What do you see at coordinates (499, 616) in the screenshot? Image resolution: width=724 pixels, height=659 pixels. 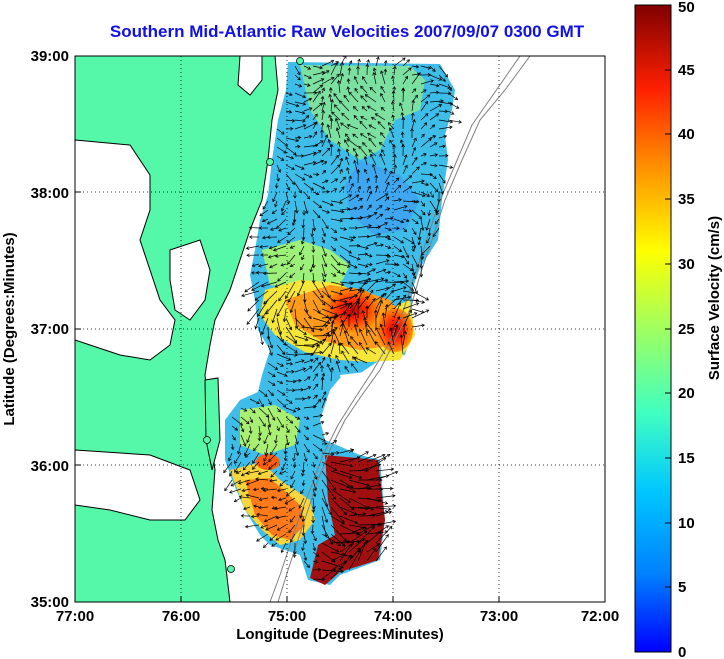 I see `x-tick-label: 73:00` at bounding box center [499, 616].